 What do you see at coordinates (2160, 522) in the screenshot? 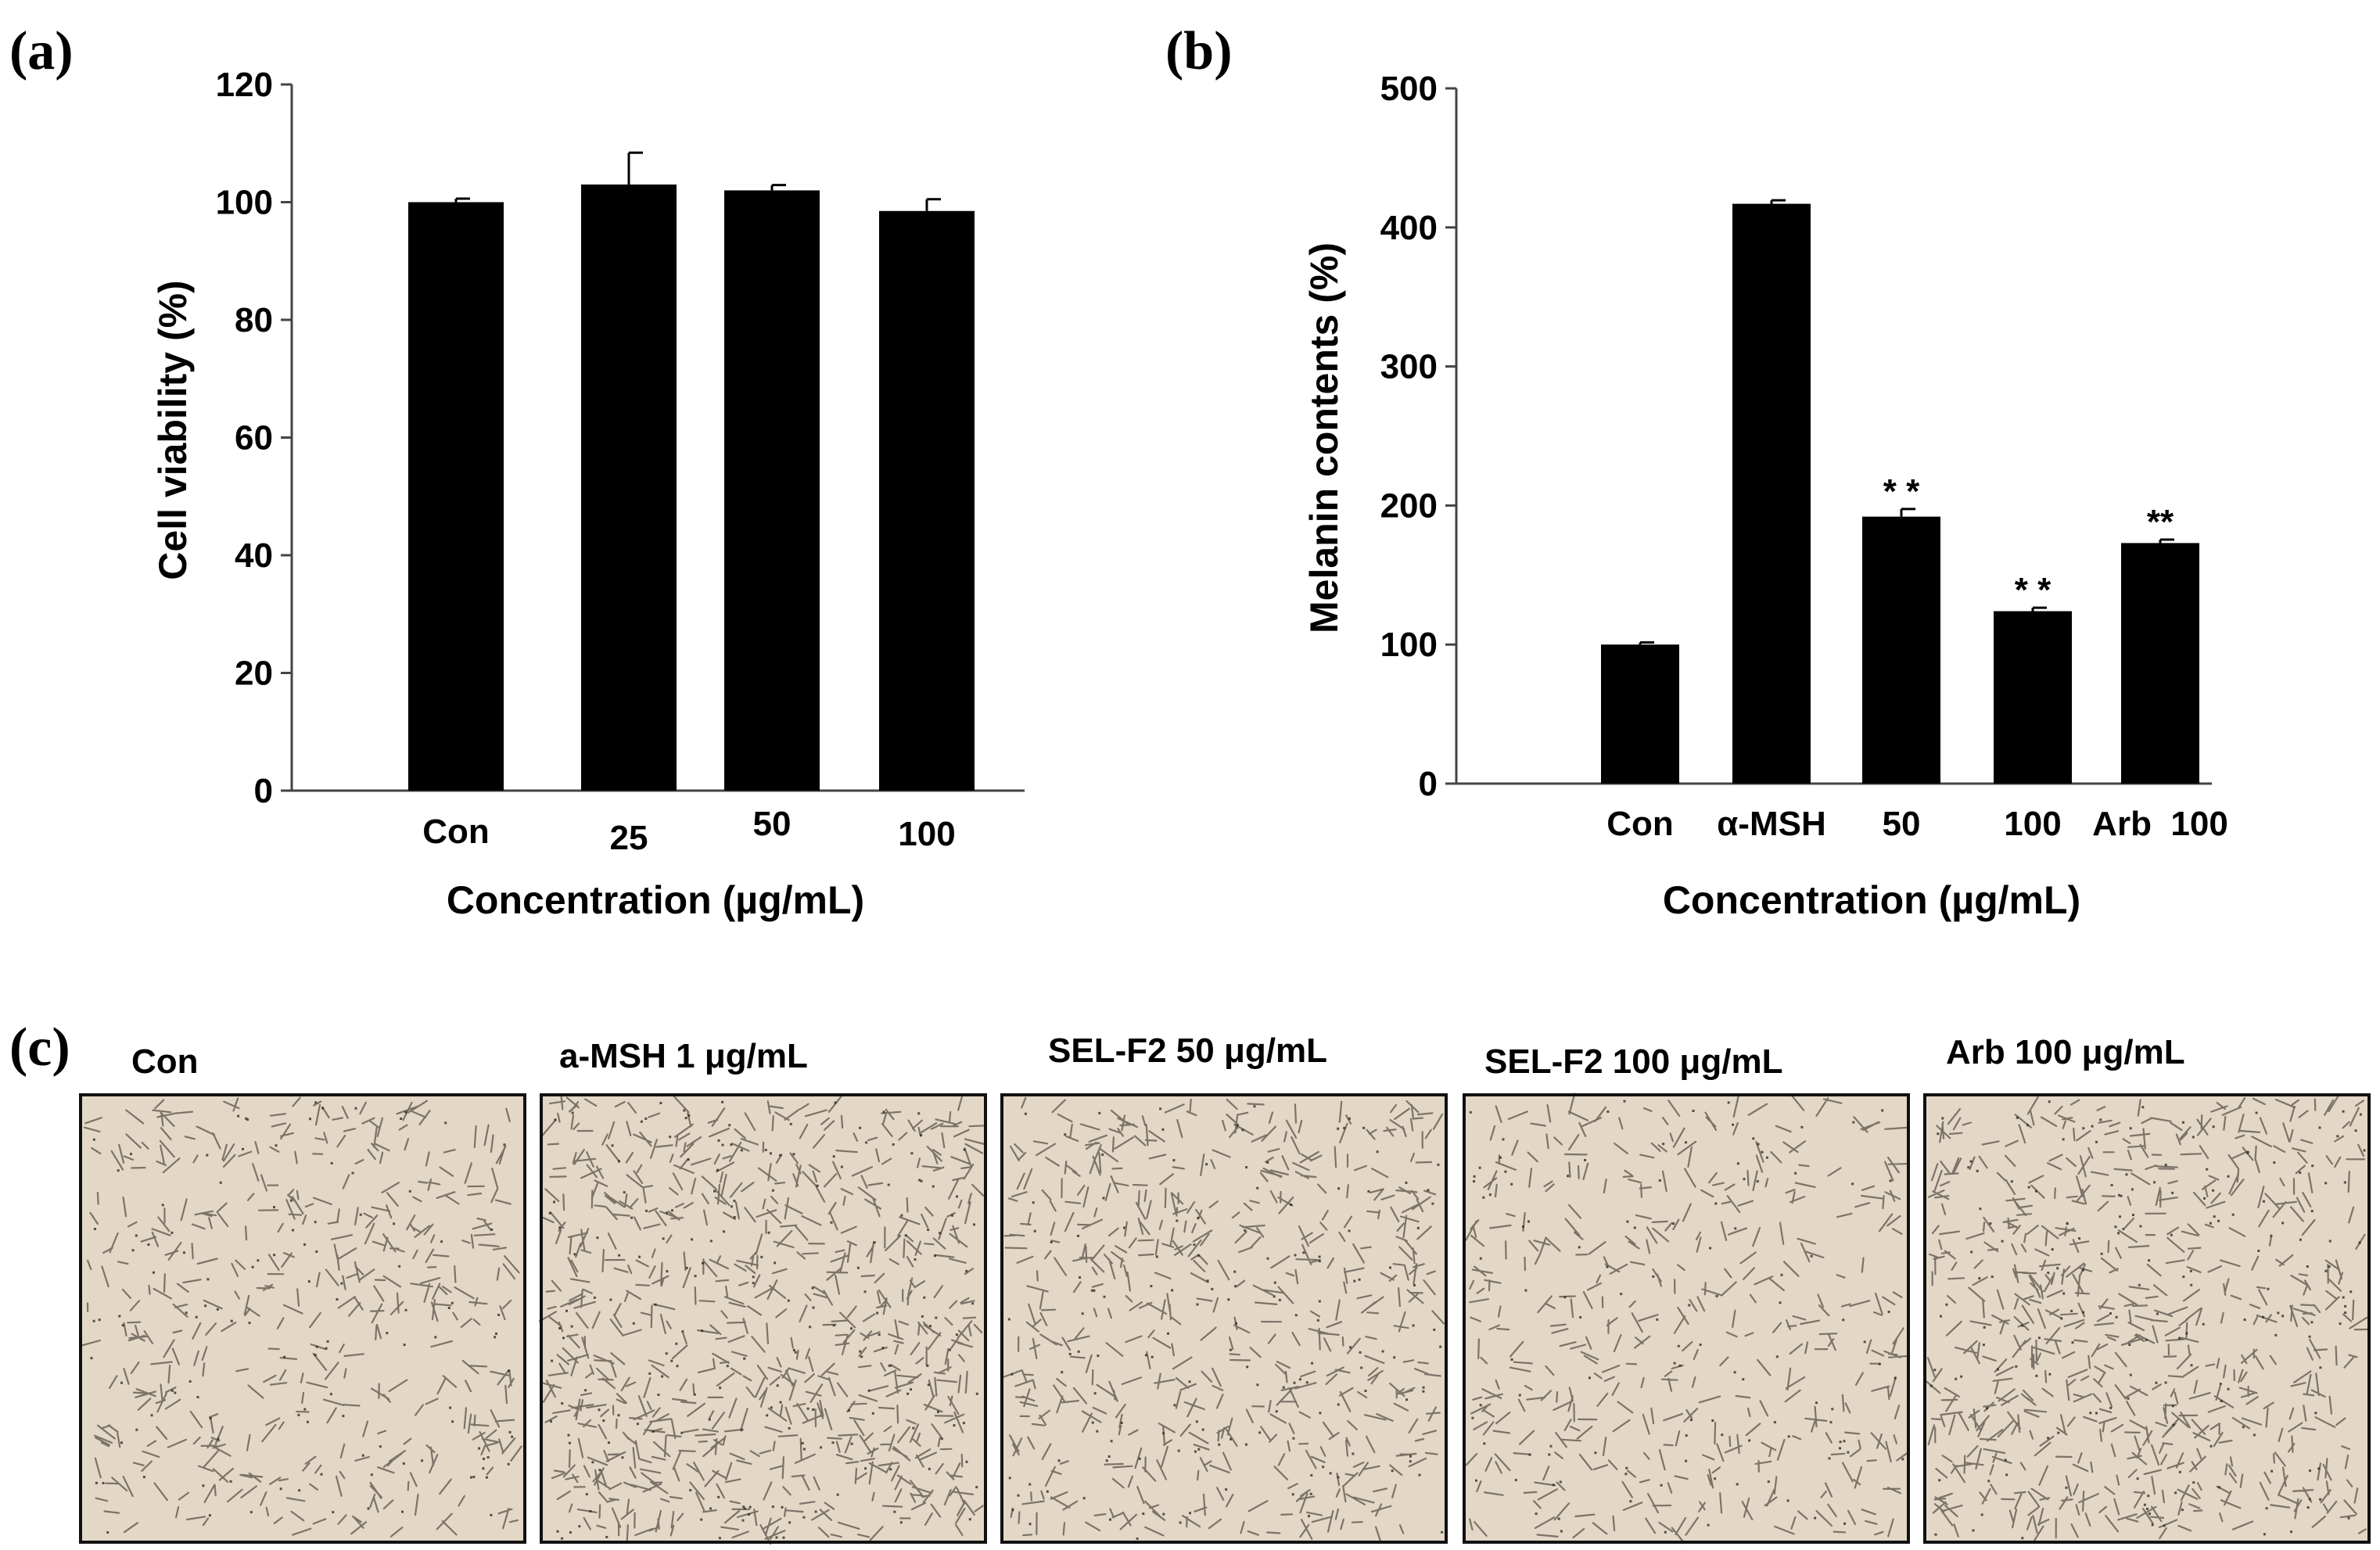
I see `significance-marker: **` at bounding box center [2160, 522].